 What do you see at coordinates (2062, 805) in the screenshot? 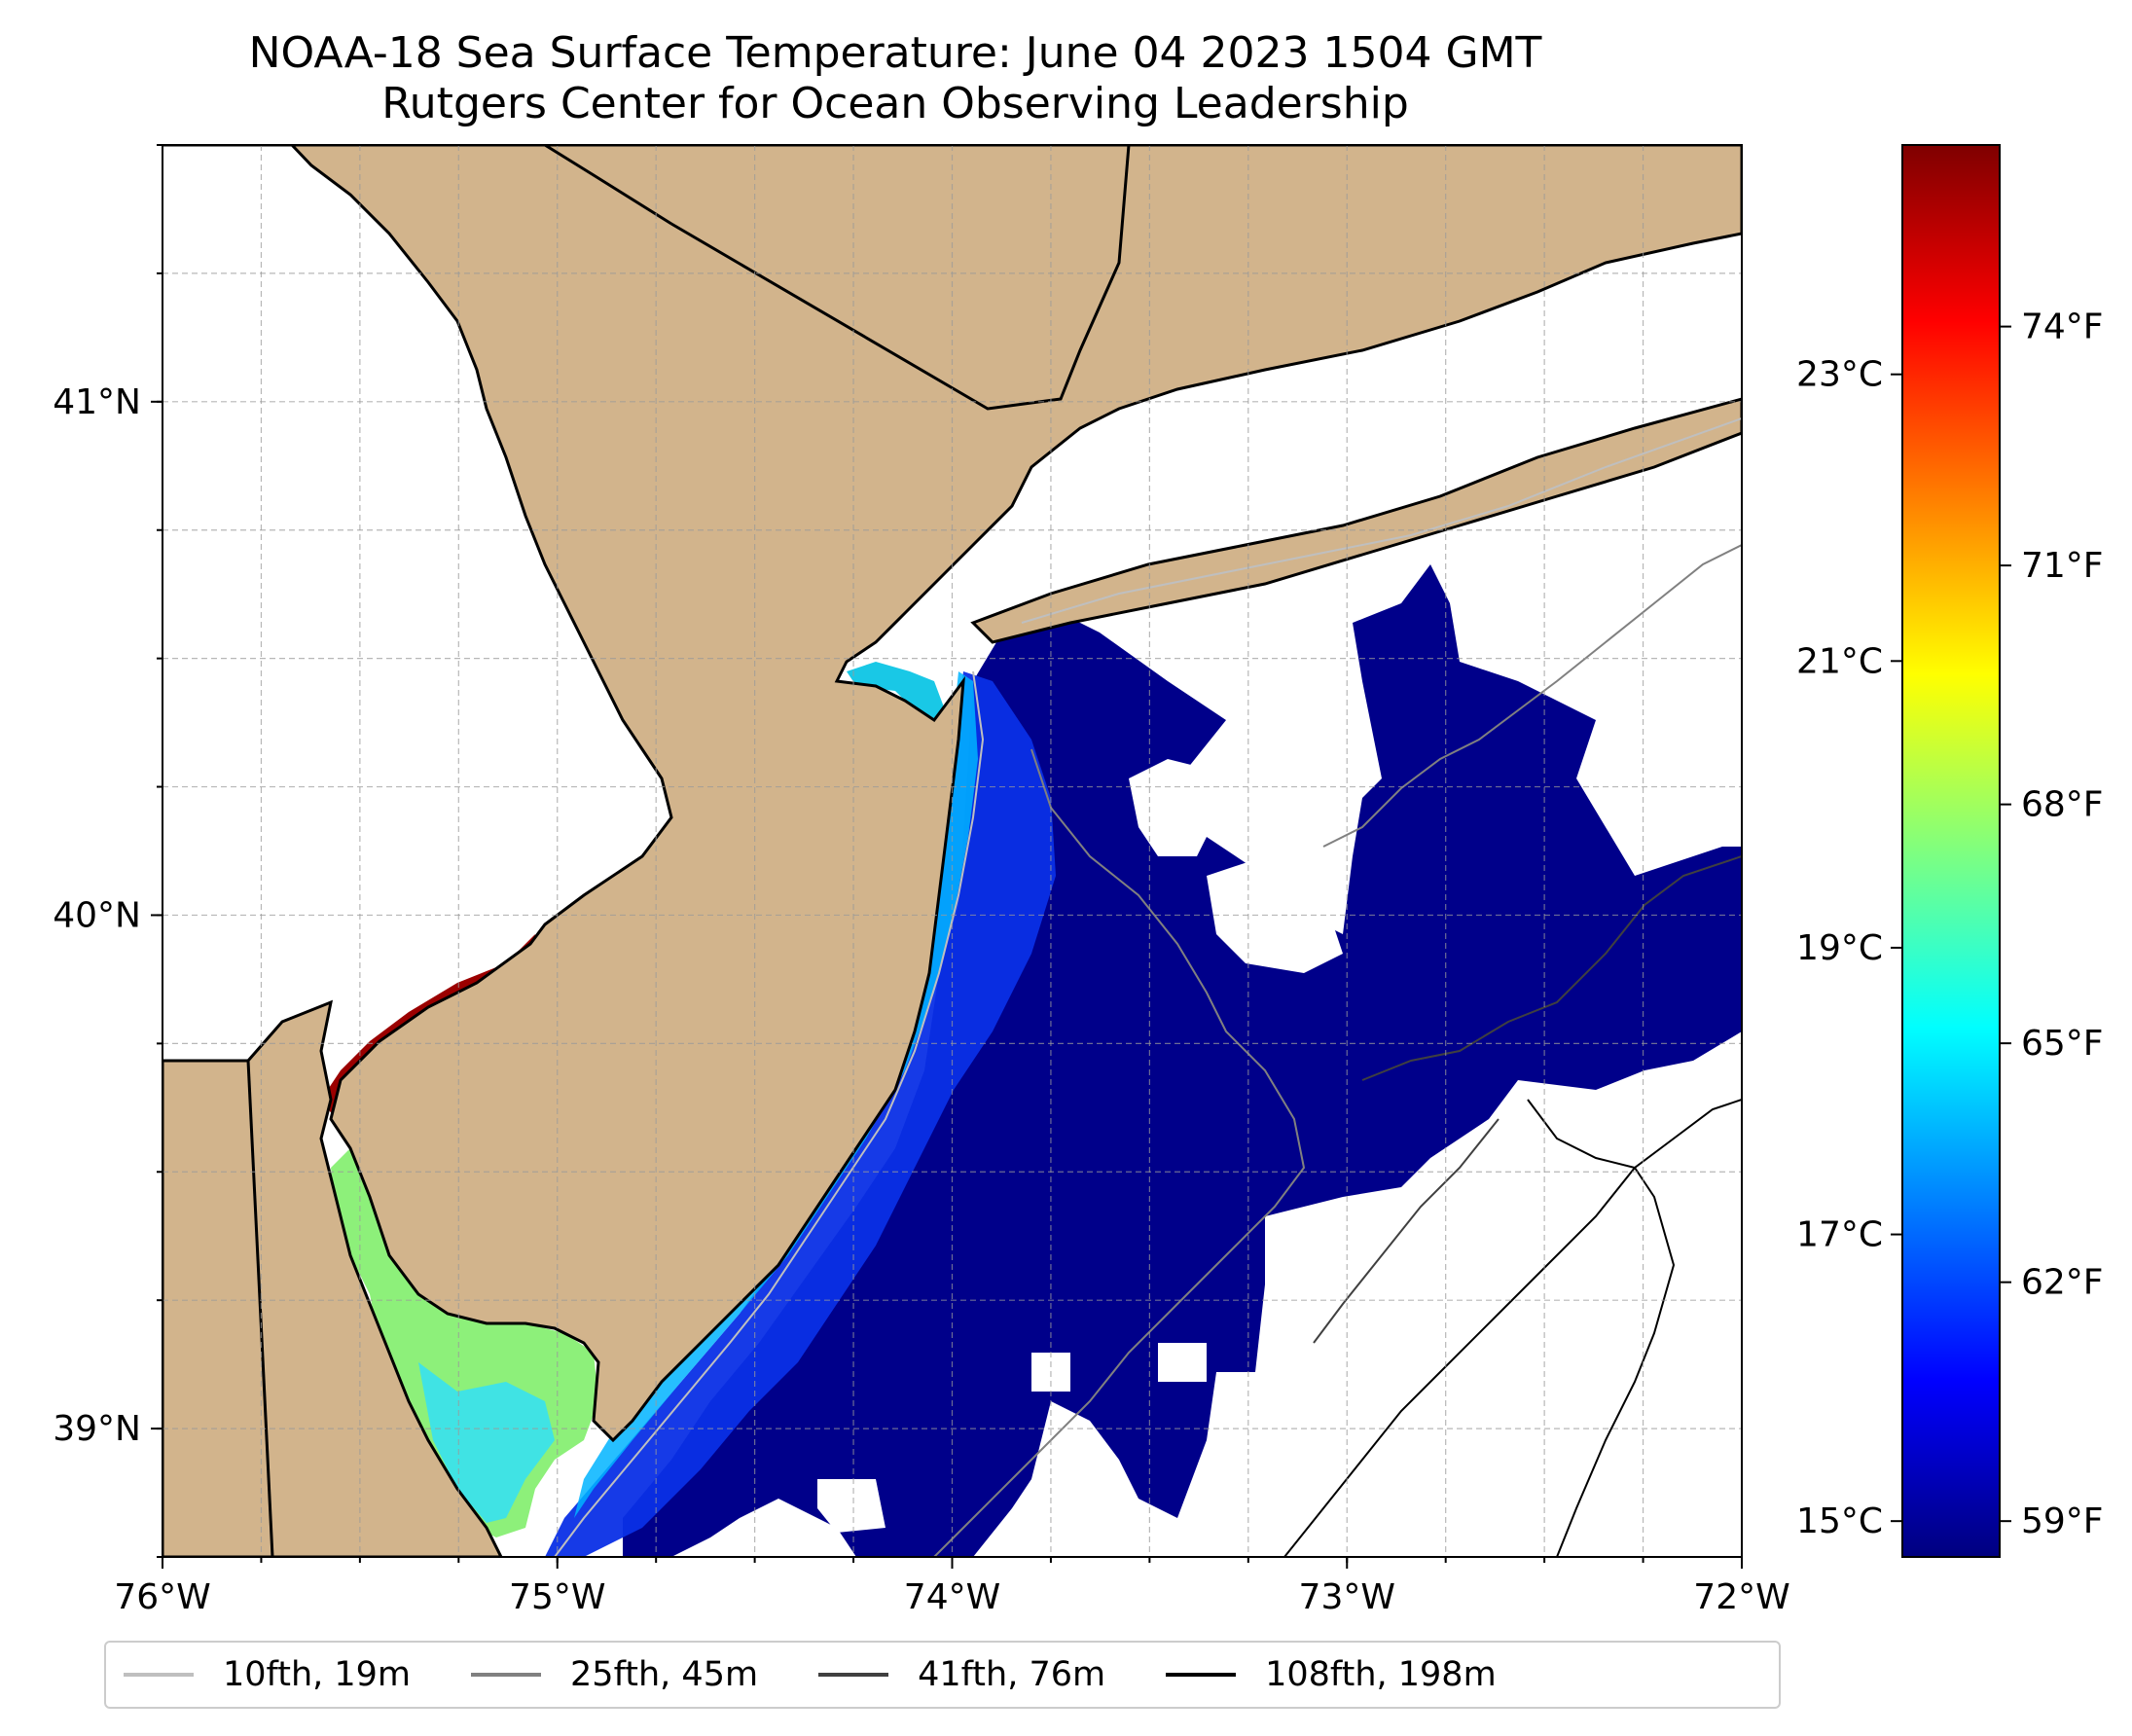
I see `colorbar-f-label: 68°F` at bounding box center [2062, 805].